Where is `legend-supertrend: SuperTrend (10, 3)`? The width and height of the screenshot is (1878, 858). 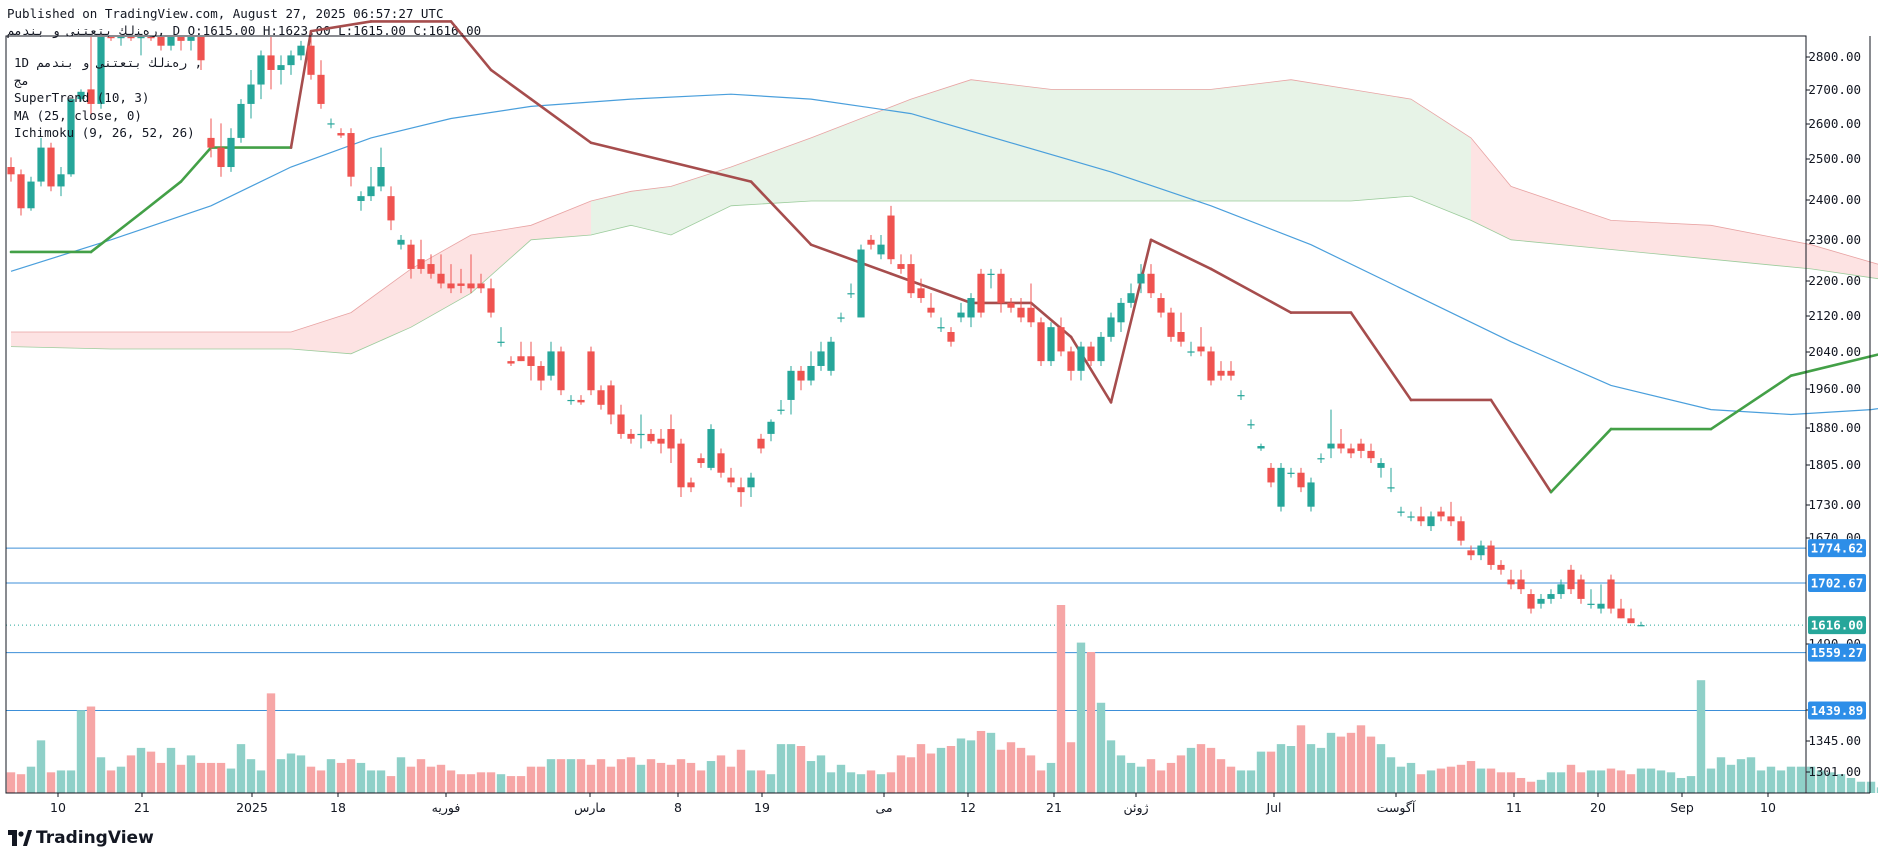 legend-supertrend: SuperTrend (10, 3) is located at coordinates (82, 97).